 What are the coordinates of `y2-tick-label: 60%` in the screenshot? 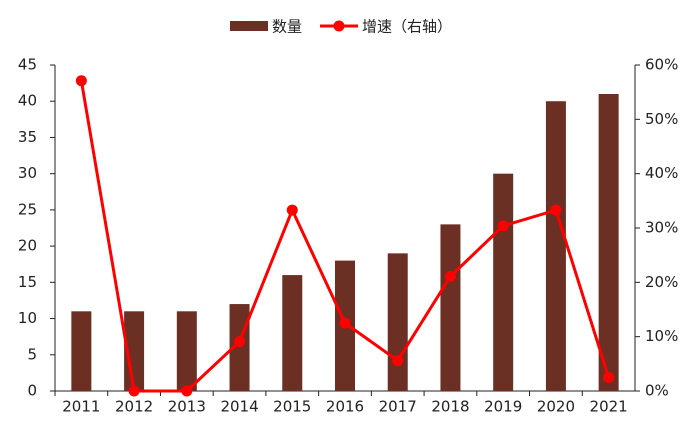 It's located at (661, 65).